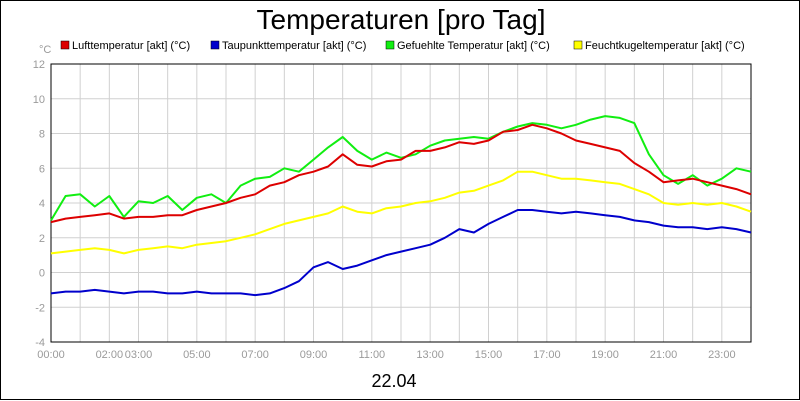 This screenshot has height=401, width=800. I want to click on x-tick-label: 15:00, so click(489, 355).